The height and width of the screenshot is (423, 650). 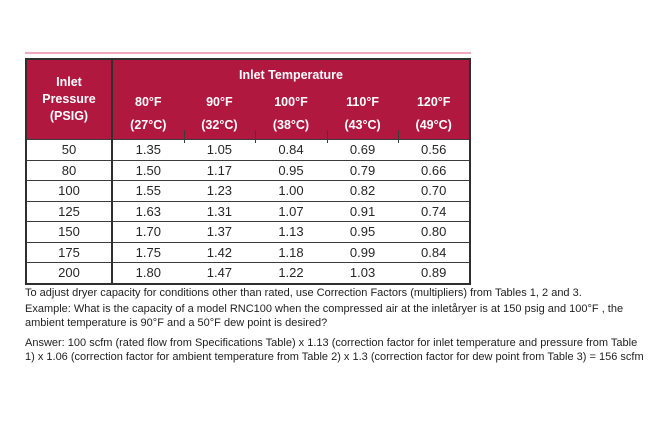 I want to click on table-row: 125 1.63 1.31 1.07 0.91 0.74, so click(x=248, y=211).